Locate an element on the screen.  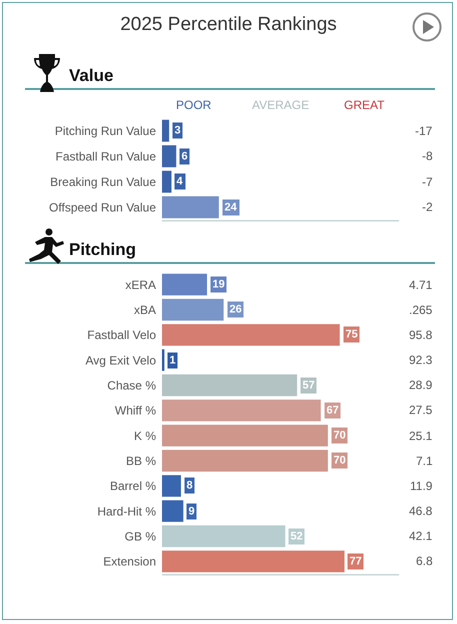
y-tick-label: BB % is located at coordinates (141, 461).